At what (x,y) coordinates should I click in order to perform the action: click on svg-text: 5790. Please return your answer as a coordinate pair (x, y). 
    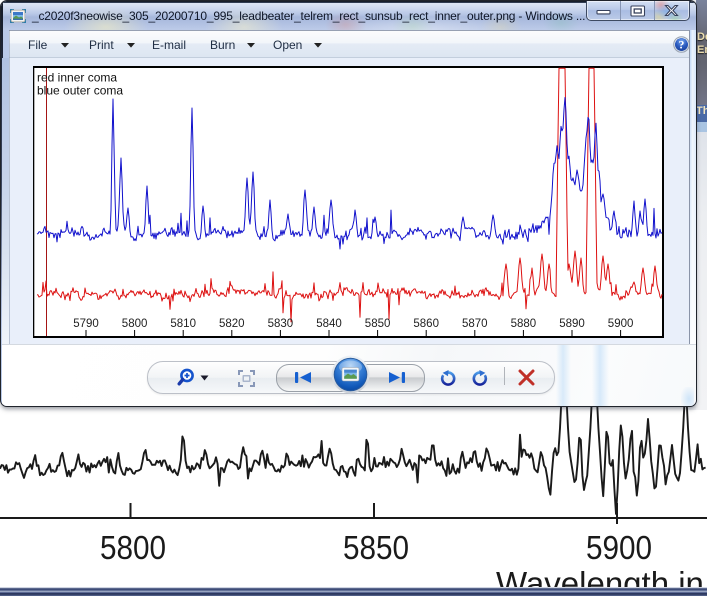
    Looking at the image, I should click on (86, 324).